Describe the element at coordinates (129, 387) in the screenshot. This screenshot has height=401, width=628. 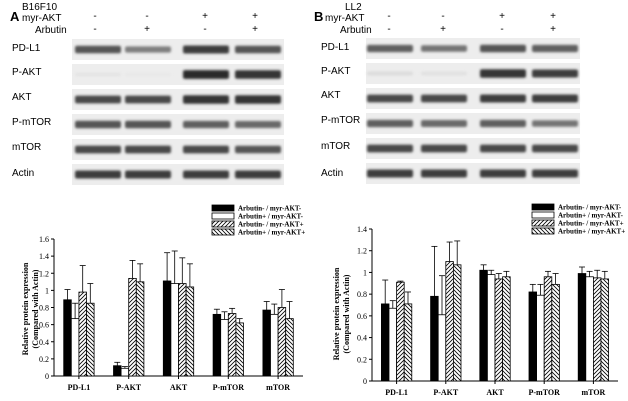
I see `x-tick-label: P-AKT` at that location.